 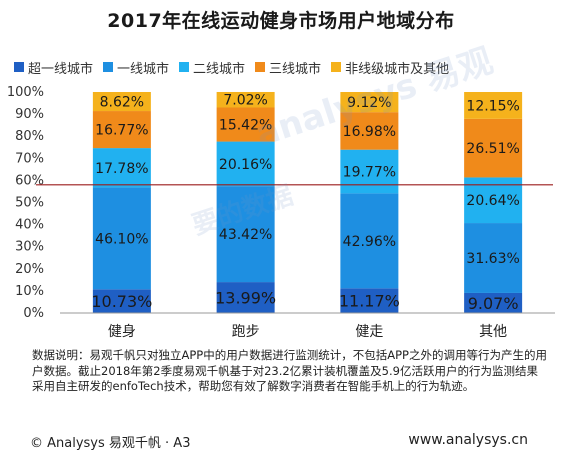 What do you see at coordinates (33, 313) in the screenshot?
I see `y-tick-label: 0%` at bounding box center [33, 313].